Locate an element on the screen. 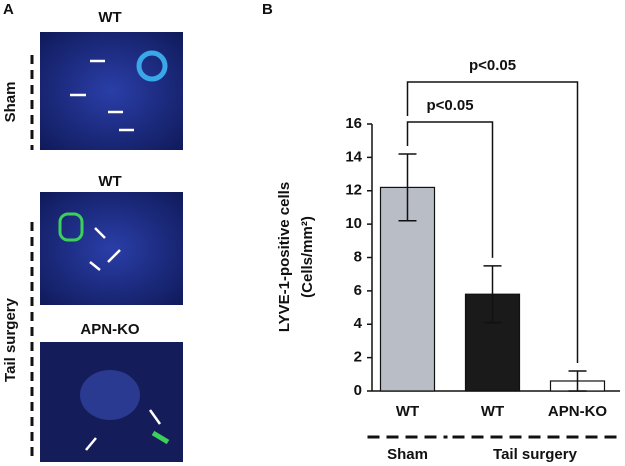  panel-label: A is located at coordinates (8, 9).